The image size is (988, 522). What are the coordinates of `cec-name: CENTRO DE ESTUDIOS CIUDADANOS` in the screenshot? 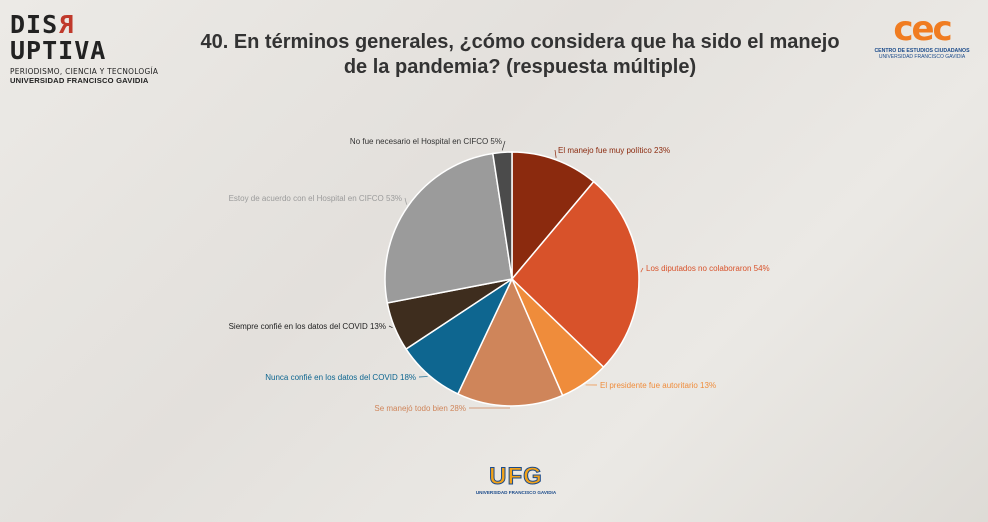 It's located at (922, 51).